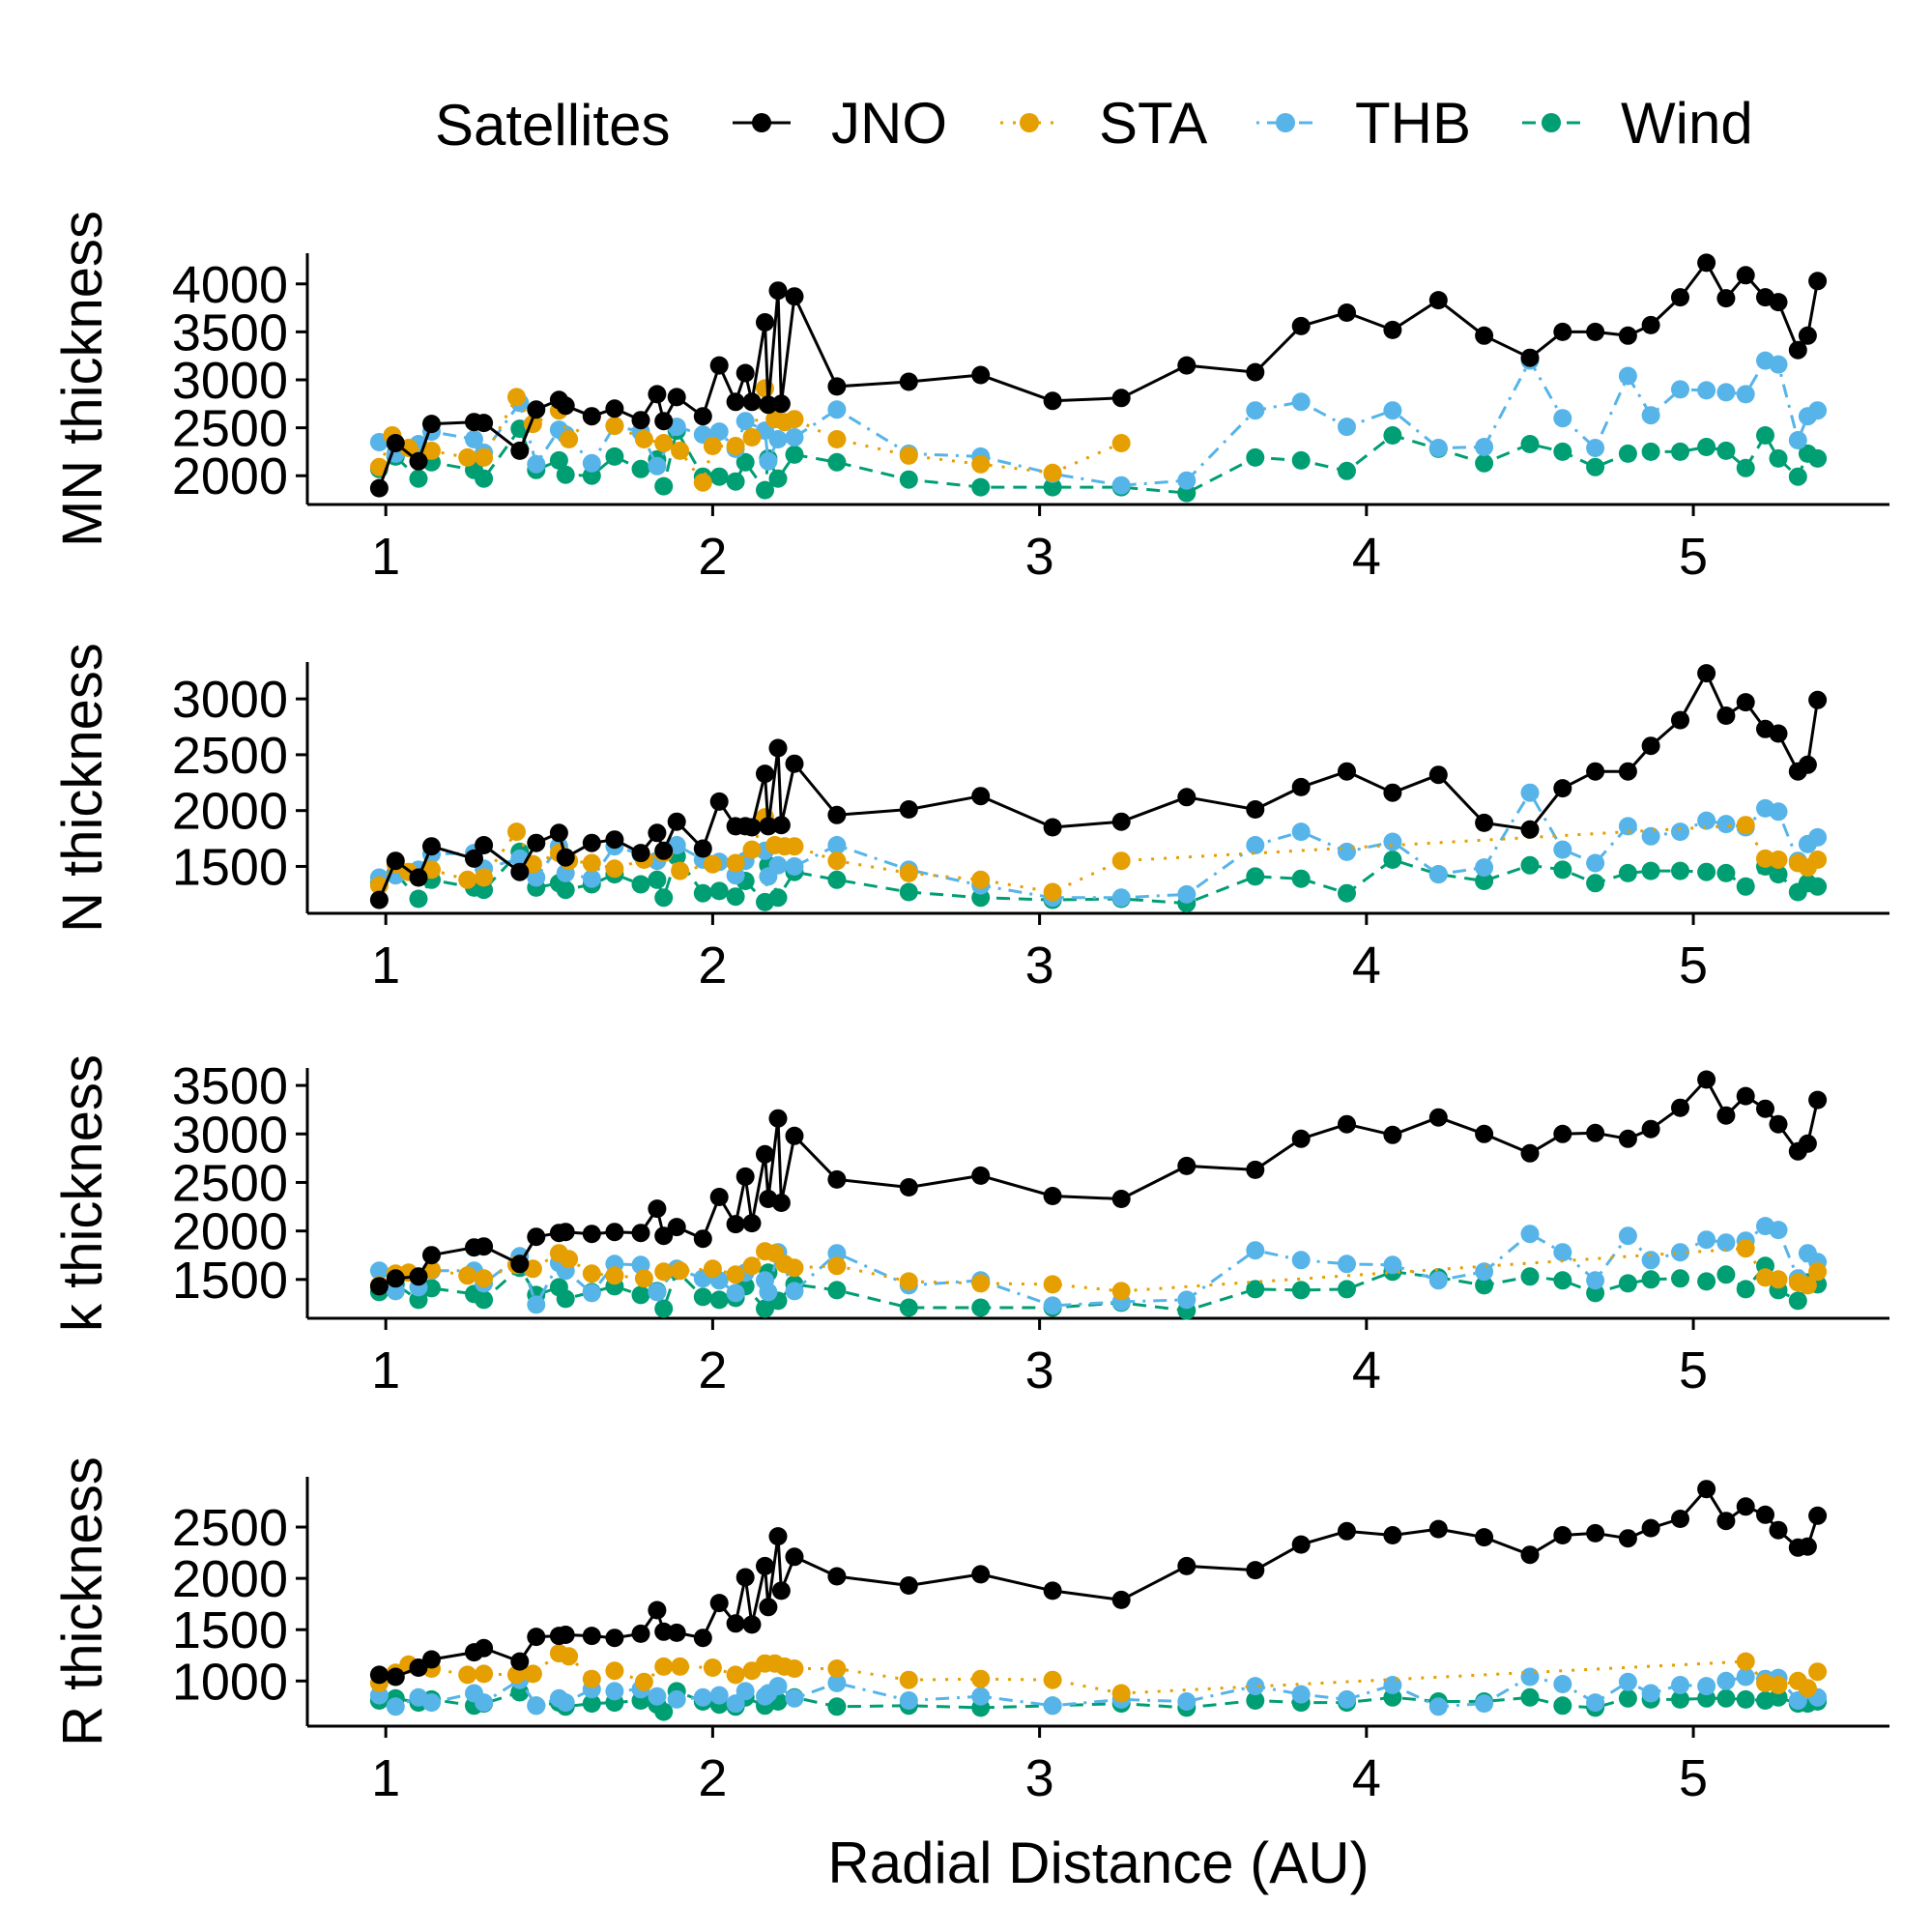 This screenshot has height=1932, width=1932. Describe the element at coordinates (230, 1630) in the screenshot. I see `y-tick-label: 1500` at that location.